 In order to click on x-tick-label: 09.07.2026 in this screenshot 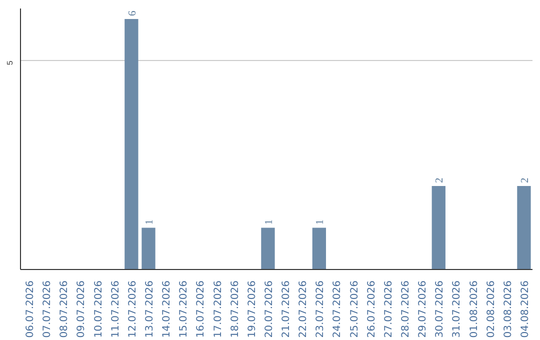, I will do `click(82, 309)`.